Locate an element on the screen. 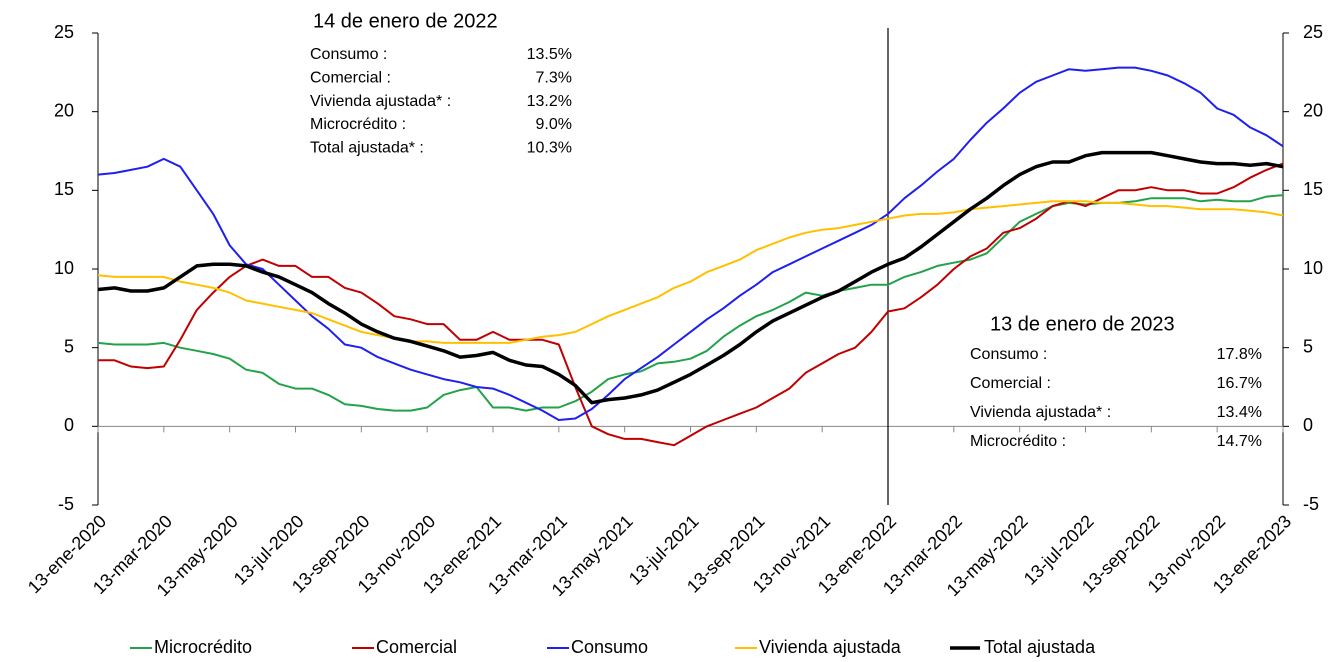 The width and height of the screenshot is (1339, 662). y2-tick-label: 5 is located at coordinates (1308, 346).